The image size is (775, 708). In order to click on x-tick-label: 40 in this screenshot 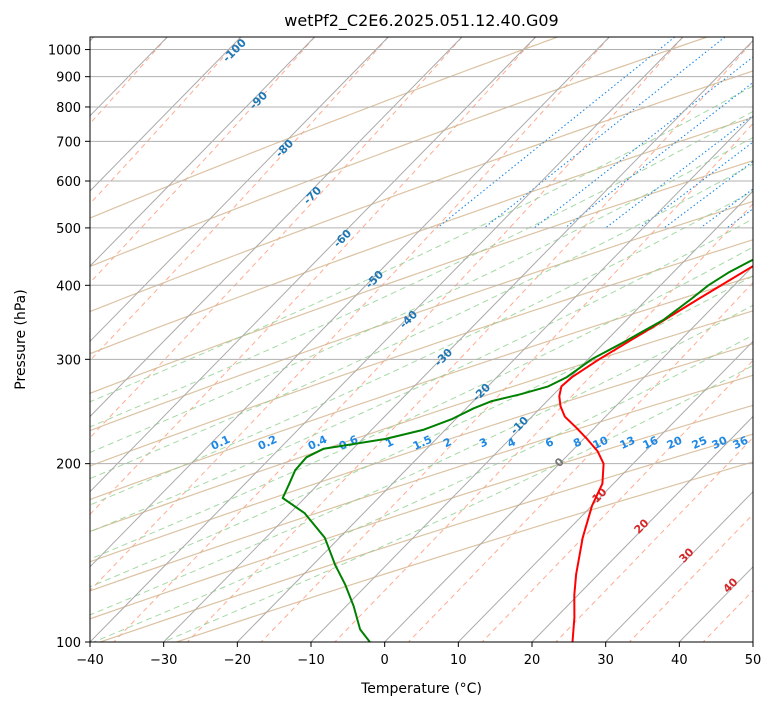, I will do `click(679, 660)`.